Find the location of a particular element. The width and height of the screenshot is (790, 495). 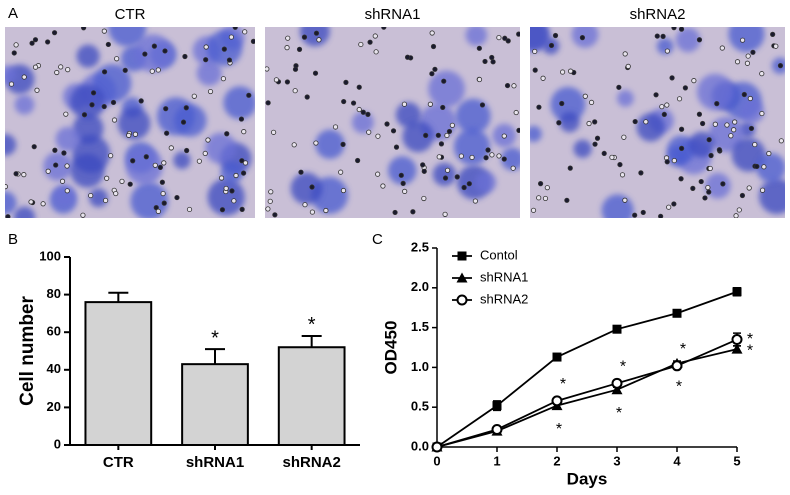

legend-marker is located at coordinates (462, 256).